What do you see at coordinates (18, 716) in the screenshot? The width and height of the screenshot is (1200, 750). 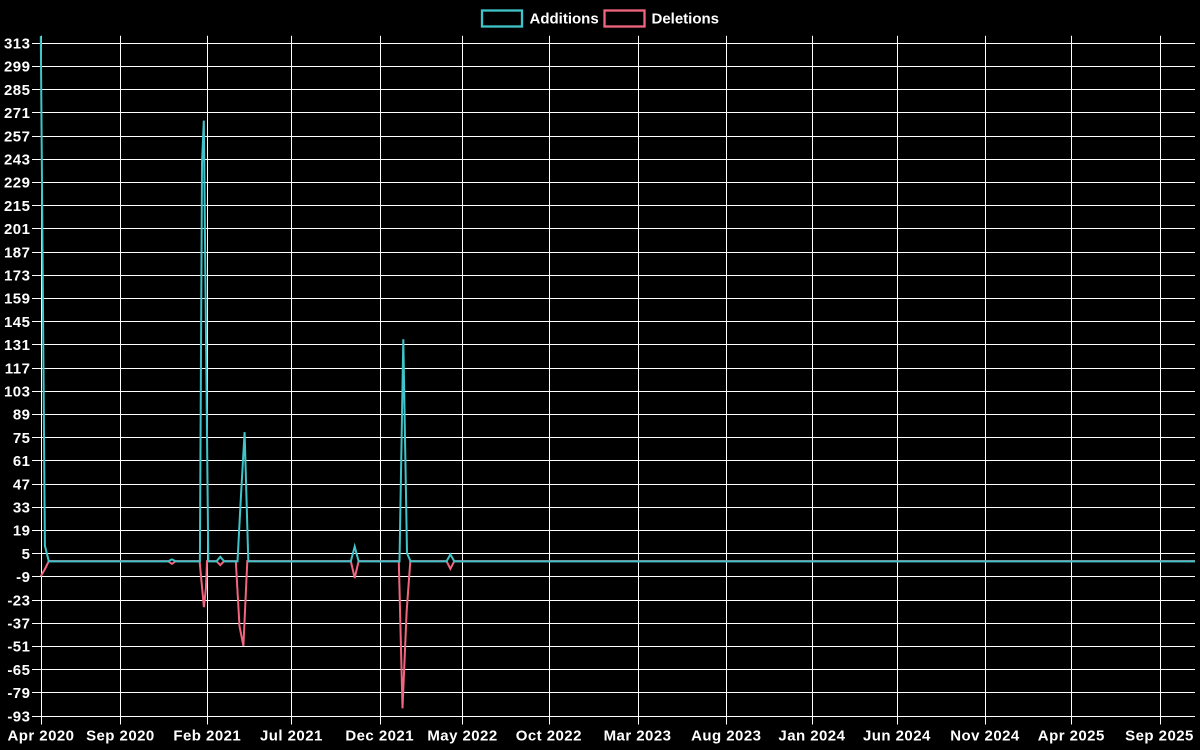 I see `svg-text: -93` at bounding box center [18, 716].